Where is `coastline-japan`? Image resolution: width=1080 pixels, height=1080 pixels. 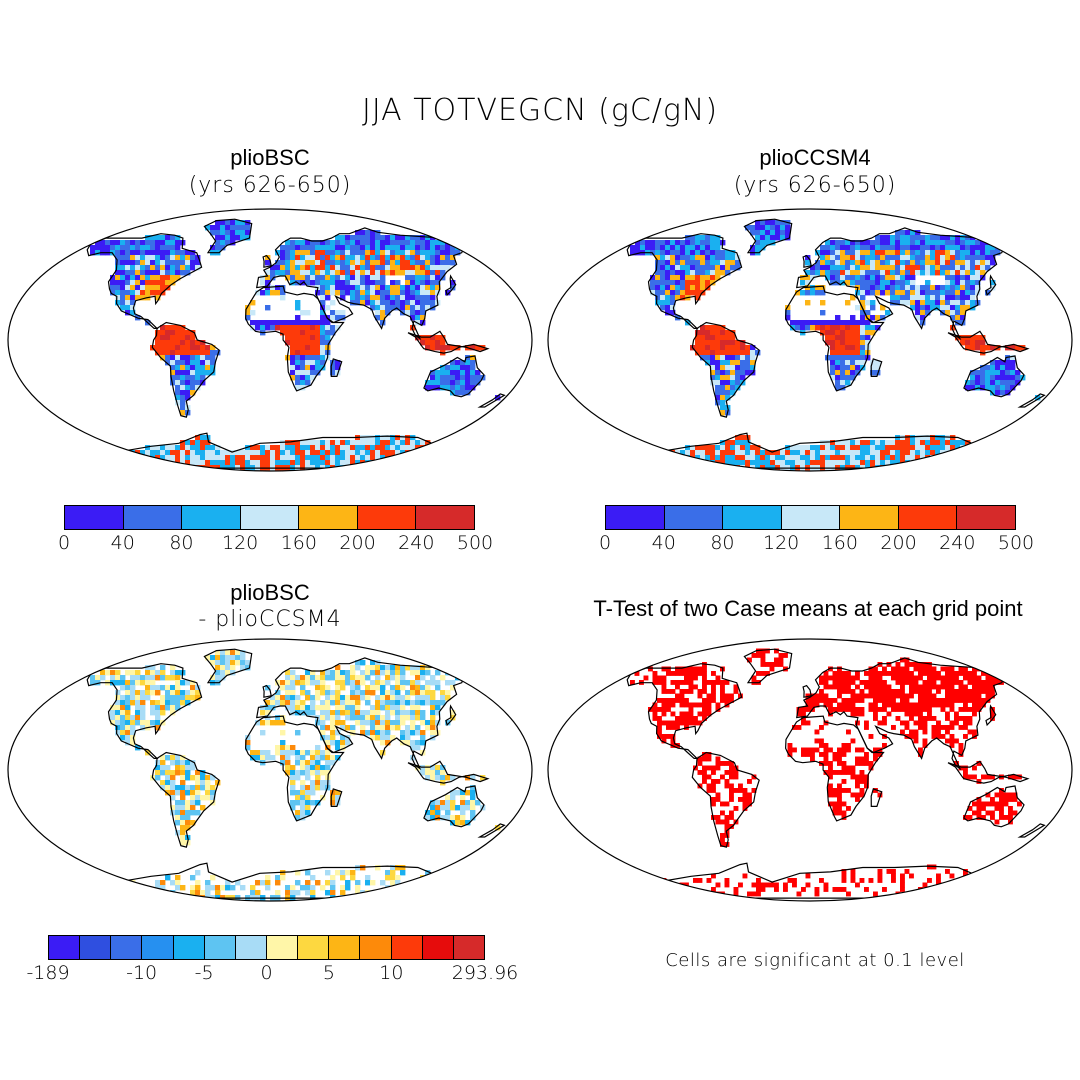
coastline-japan is located at coordinates (451, 715).